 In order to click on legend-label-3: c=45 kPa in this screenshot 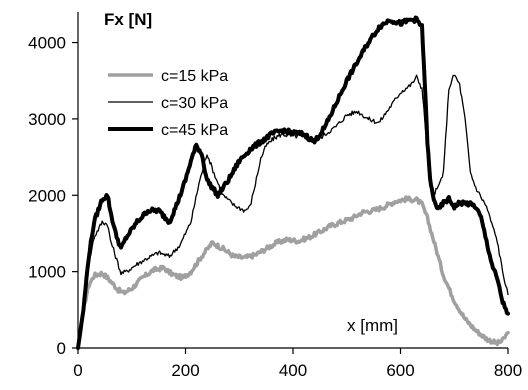, I will do `click(194, 130)`.